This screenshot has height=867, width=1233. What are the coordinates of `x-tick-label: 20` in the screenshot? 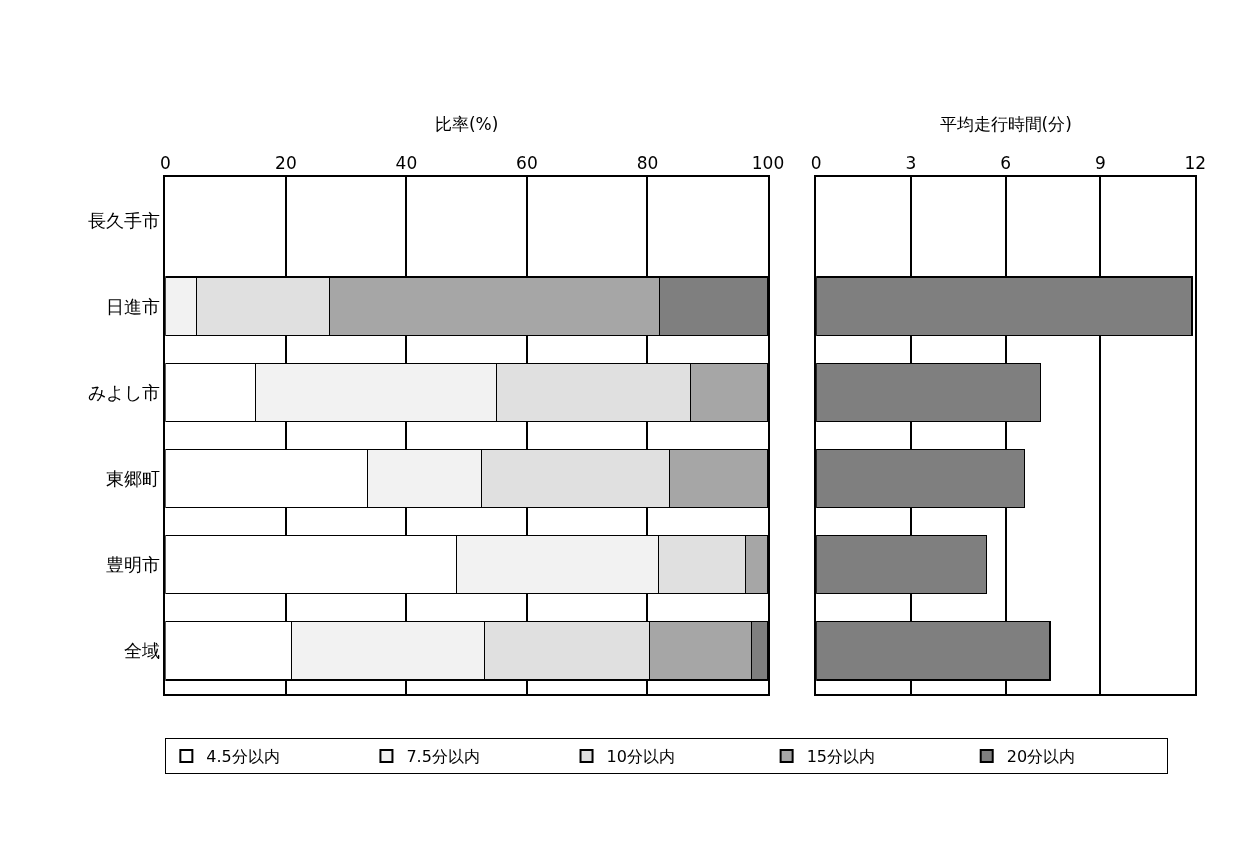 It's located at (286, 162).